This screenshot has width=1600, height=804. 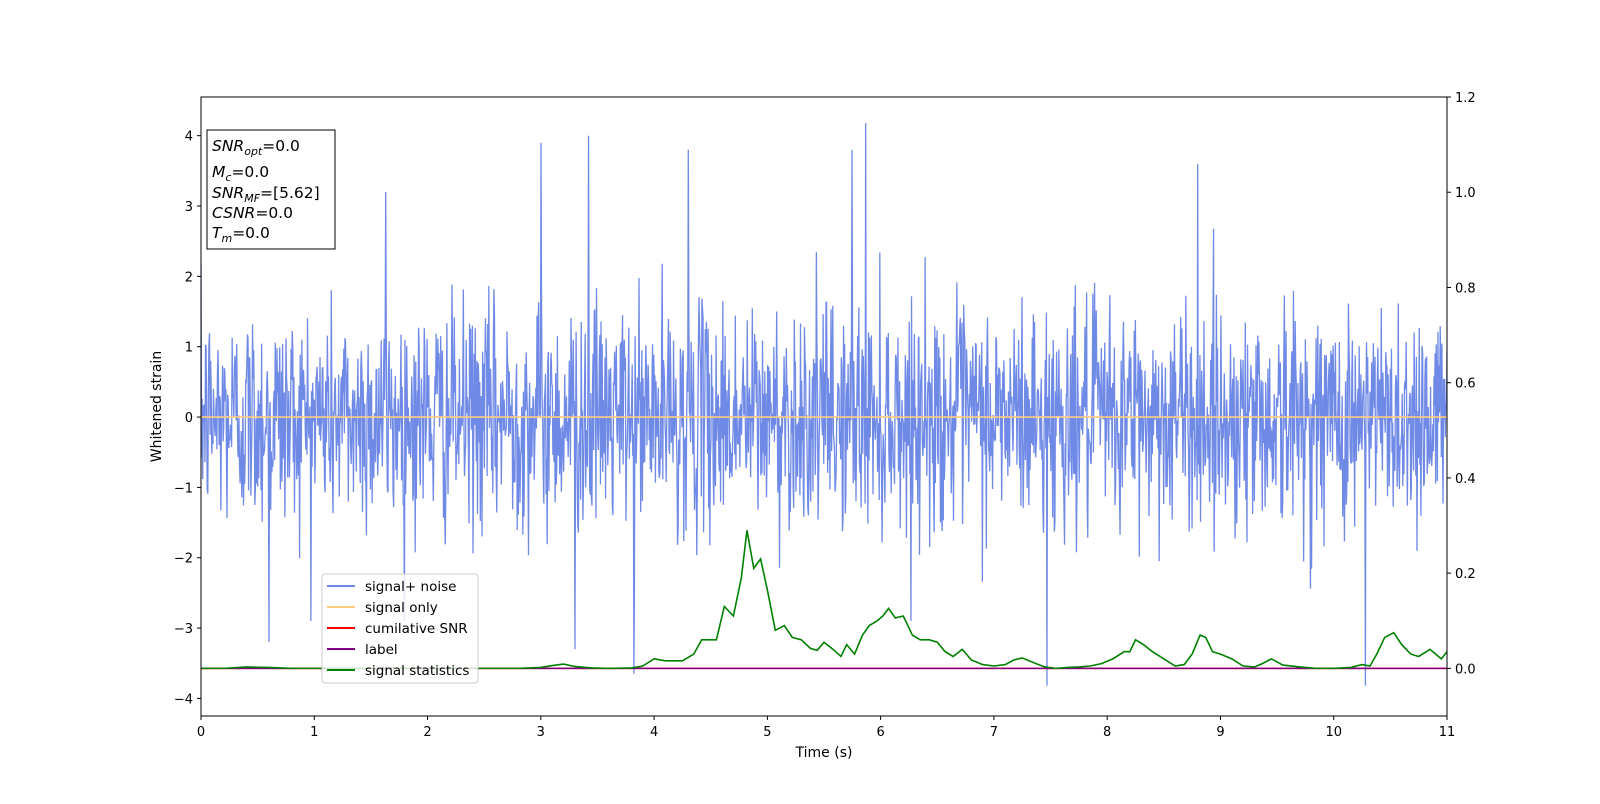 What do you see at coordinates (218, 172) in the screenshot?
I see `info-main: M` at bounding box center [218, 172].